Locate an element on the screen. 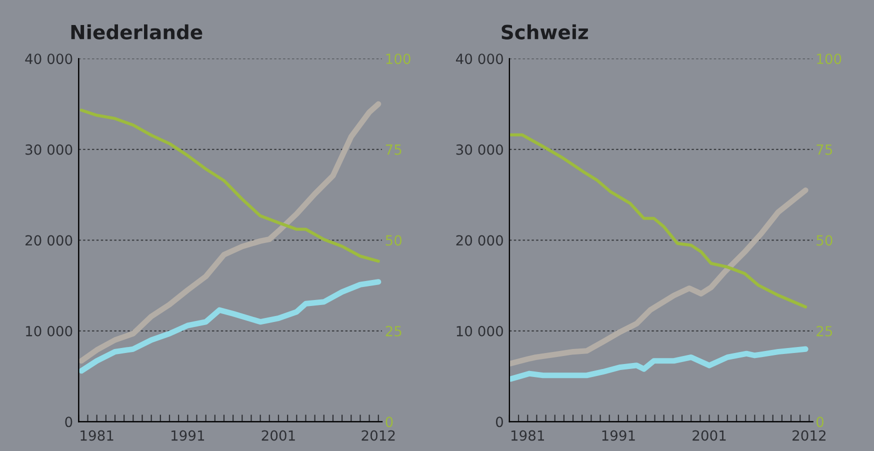 This screenshot has width=874, height=451. chart-title: Niederlande is located at coordinates (136, 32).